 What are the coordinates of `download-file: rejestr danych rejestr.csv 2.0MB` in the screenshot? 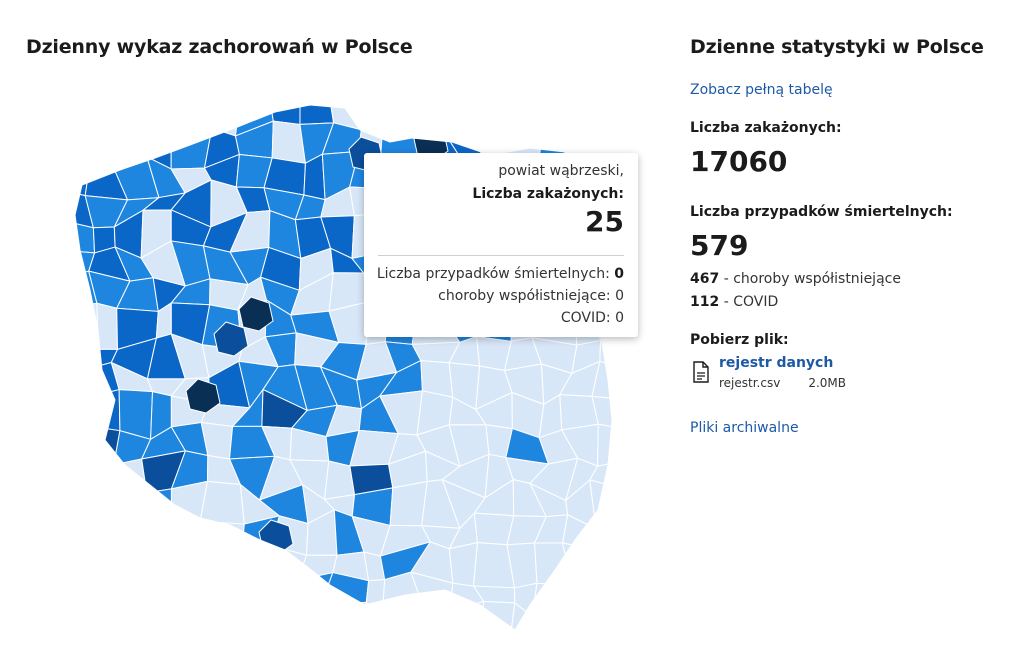 It's located at (840, 375).